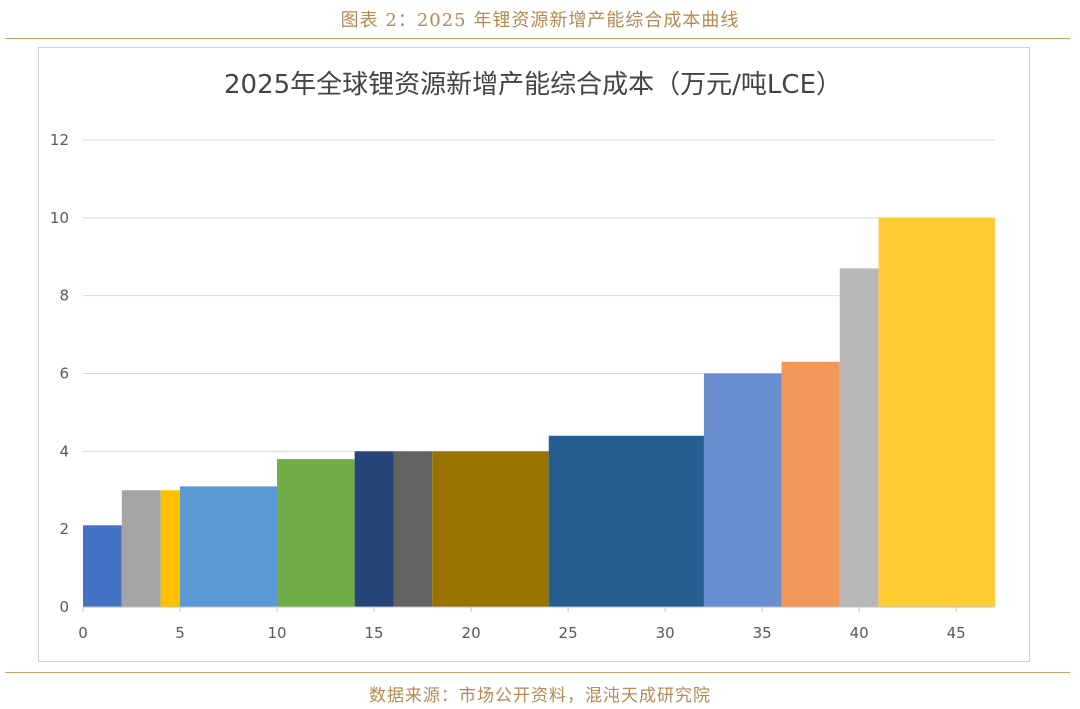 This screenshot has width=1080, height=709. I want to click on figure-caption: 图表 2：2025 年锂资源新增产能综合成本曲线, so click(540, 20).